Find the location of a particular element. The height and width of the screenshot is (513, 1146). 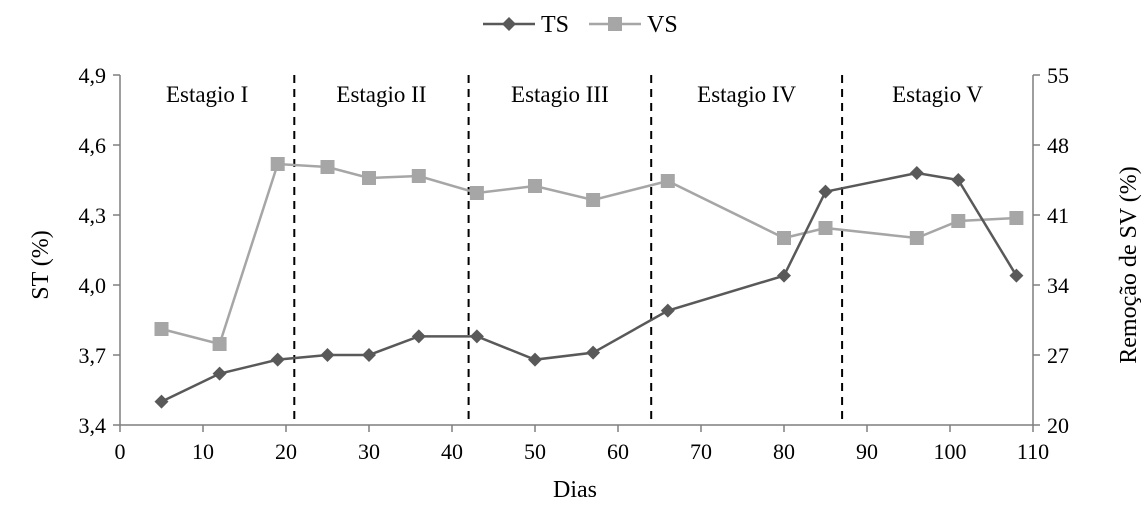

y2-tick-label: 48 is located at coordinates (1058, 145).